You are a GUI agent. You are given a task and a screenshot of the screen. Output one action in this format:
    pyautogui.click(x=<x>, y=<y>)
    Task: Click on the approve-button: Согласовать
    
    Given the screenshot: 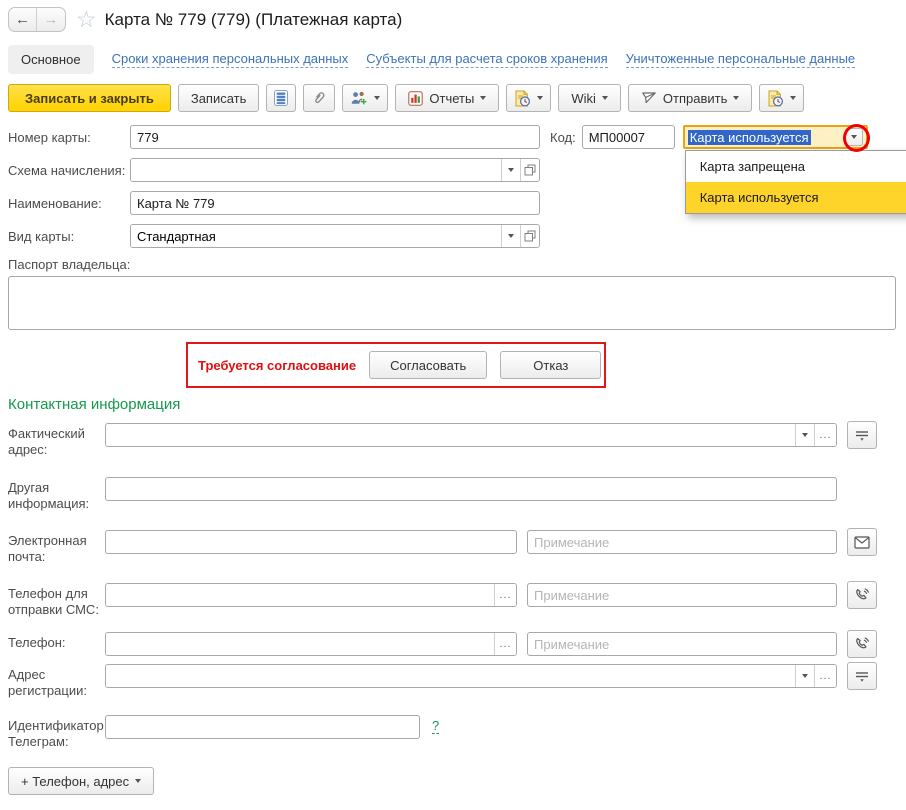 What is the action you would take?
    pyautogui.click(x=428, y=365)
    